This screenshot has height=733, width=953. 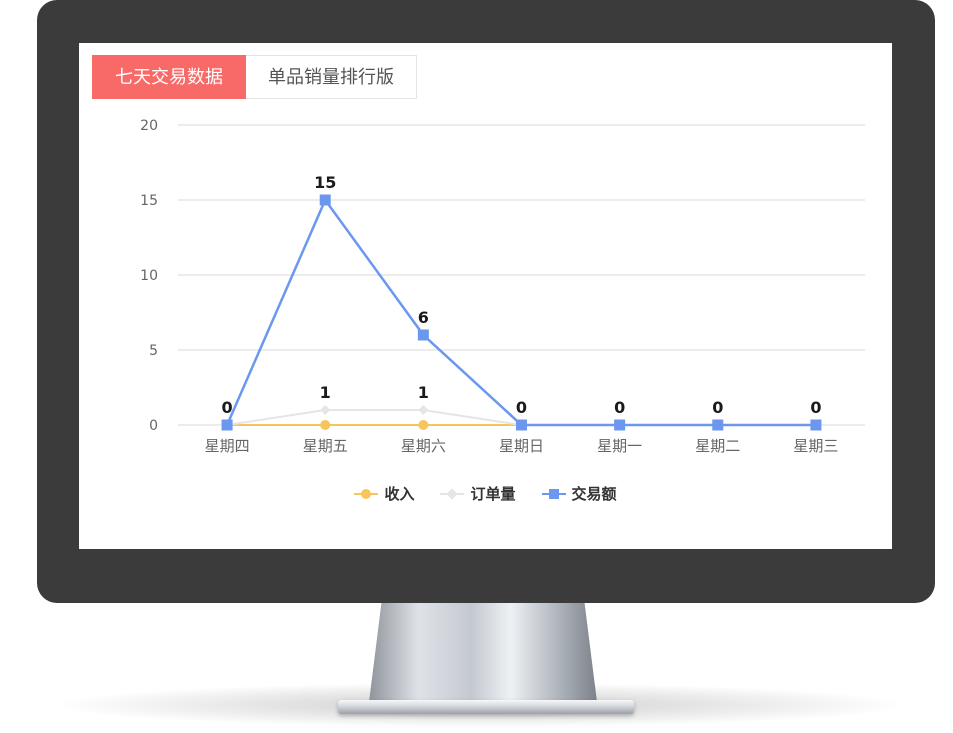 I want to click on legend-item: 订单量, so click(x=478, y=493).